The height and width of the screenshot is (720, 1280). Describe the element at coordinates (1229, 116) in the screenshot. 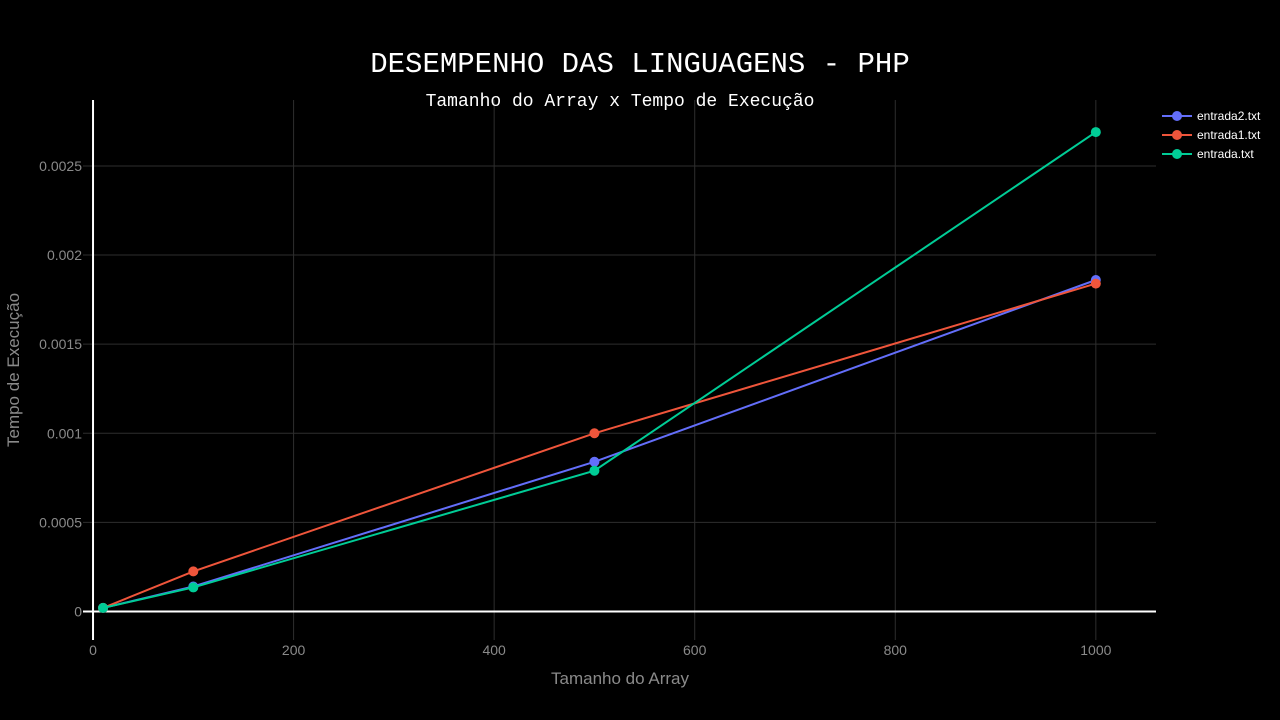

I see `legend-label: entrada2.txt` at that location.